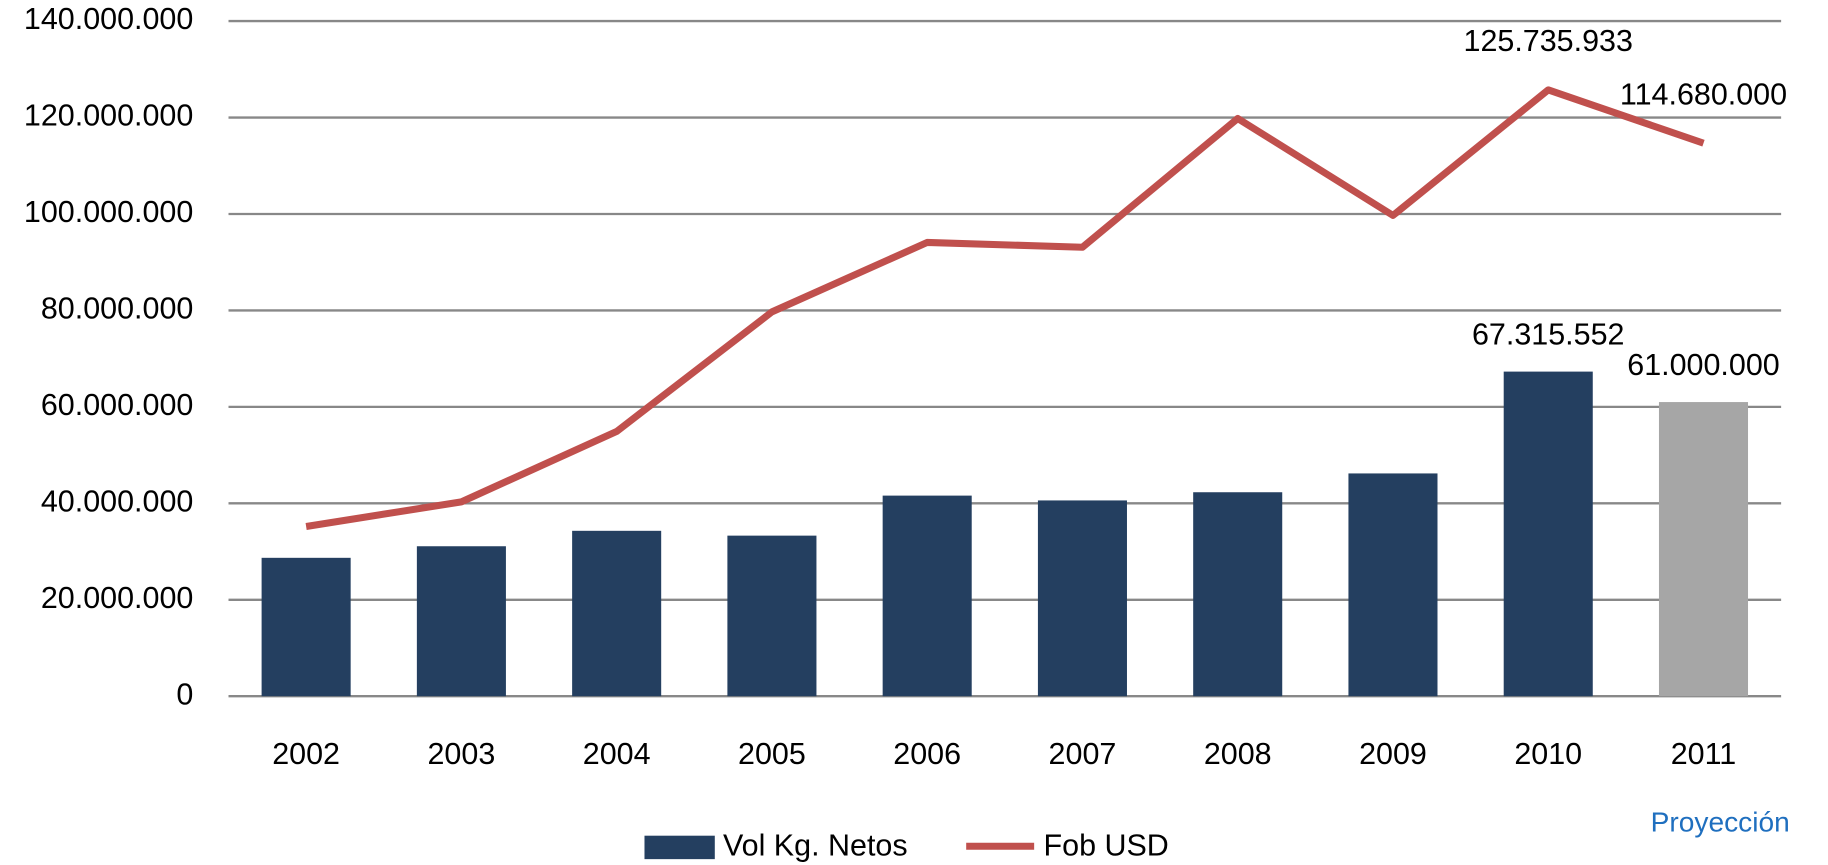  What do you see at coordinates (117, 308) in the screenshot?
I see `y-tick-label: 80.000.000` at bounding box center [117, 308].